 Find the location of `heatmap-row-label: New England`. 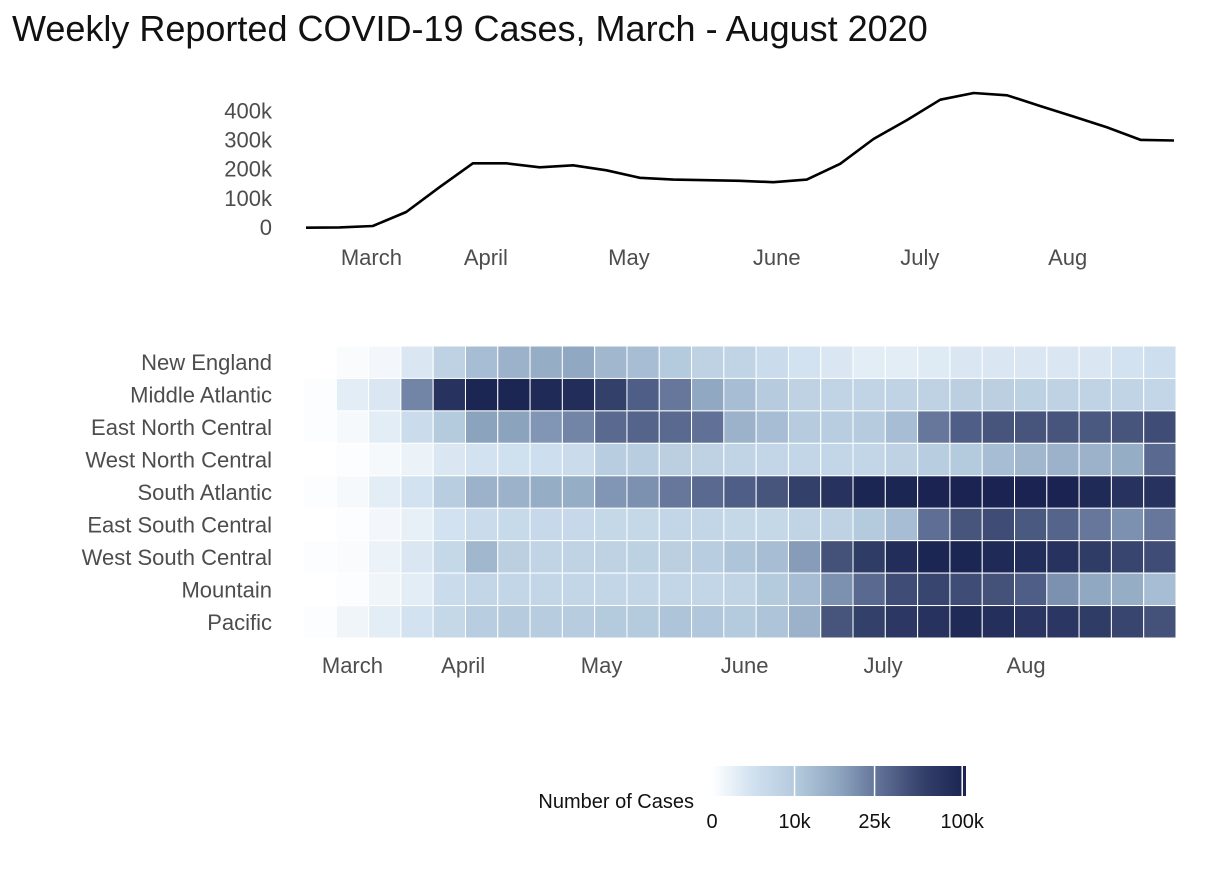

heatmap-row-label: New England is located at coordinates (206, 362).